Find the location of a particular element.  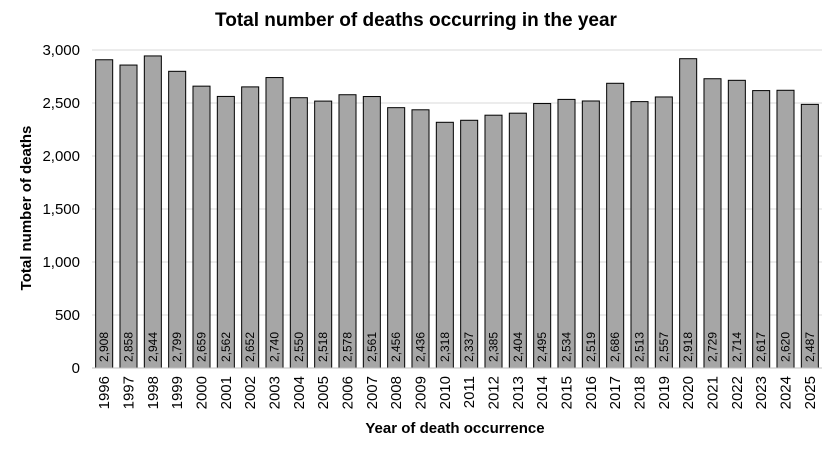

x-tick-label: 2006 is located at coordinates (348, 392).